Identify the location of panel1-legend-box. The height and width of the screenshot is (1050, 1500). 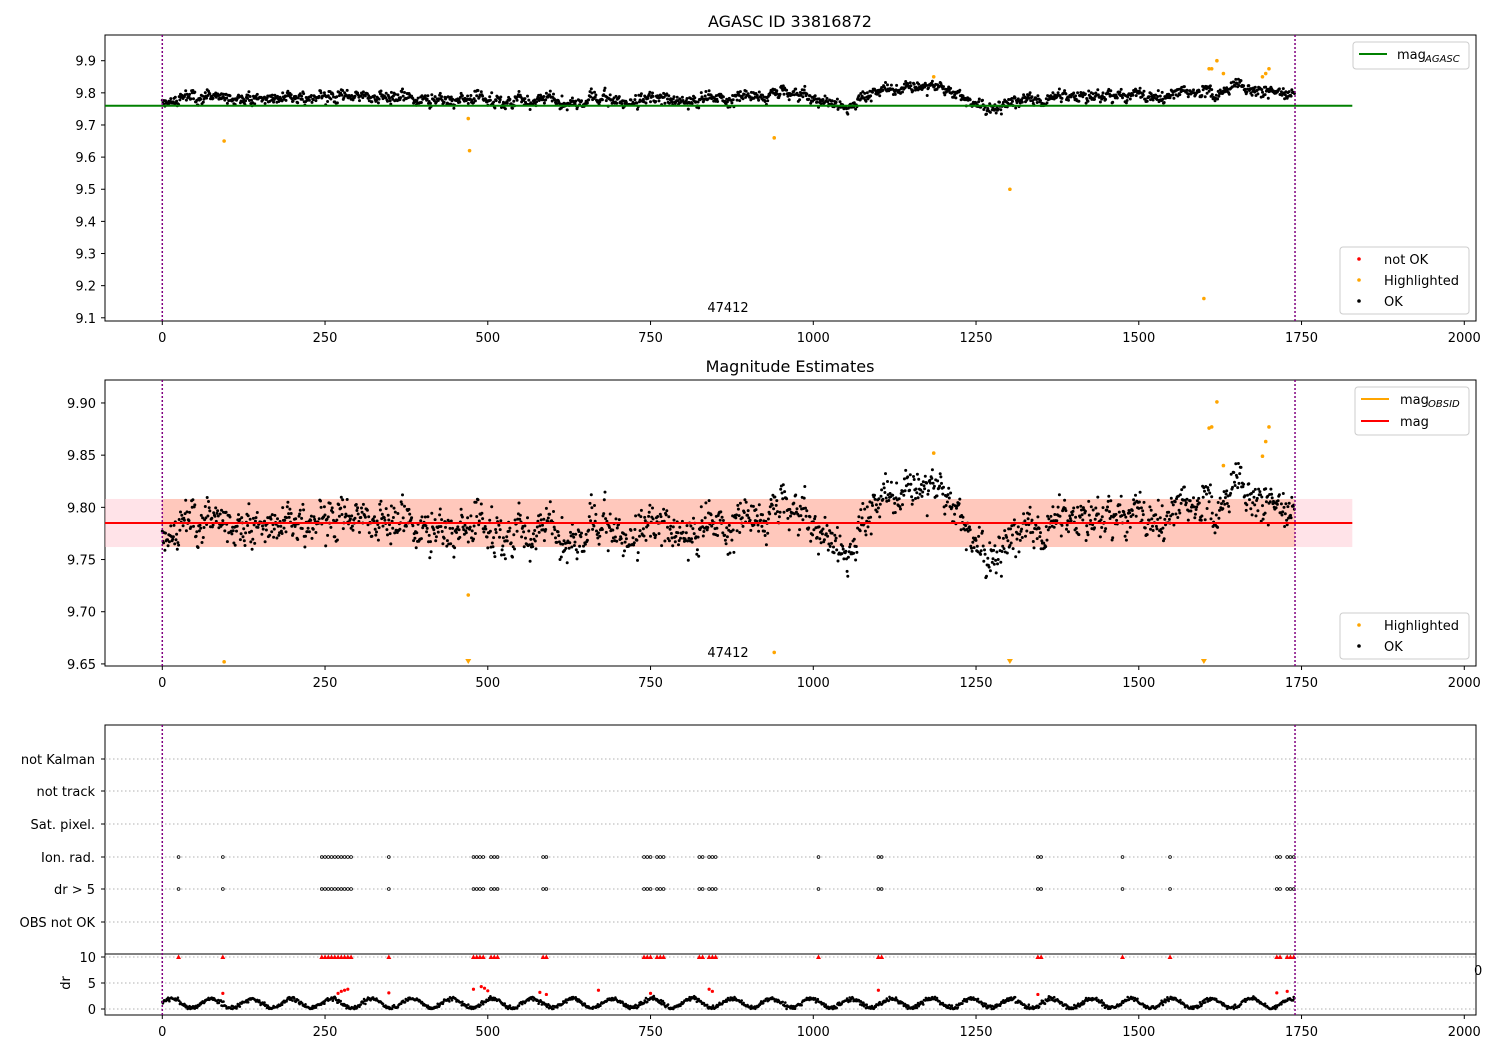
(1411, 55).